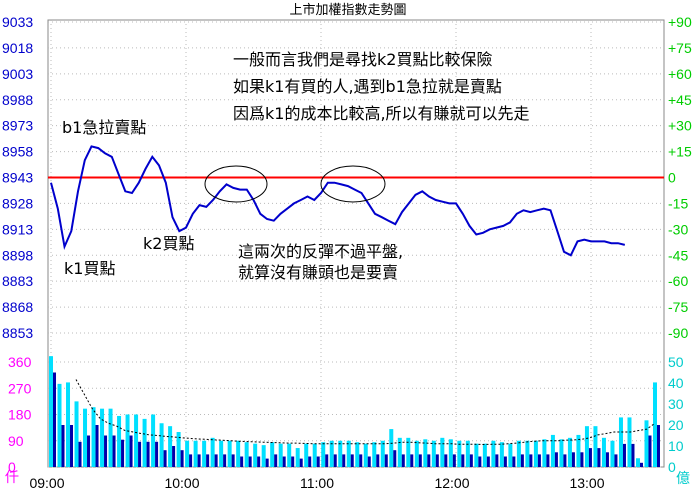  What do you see at coordinates (680, 22) in the screenshot?
I see `right-tick-label: +90` at bounding box center [680, 22].